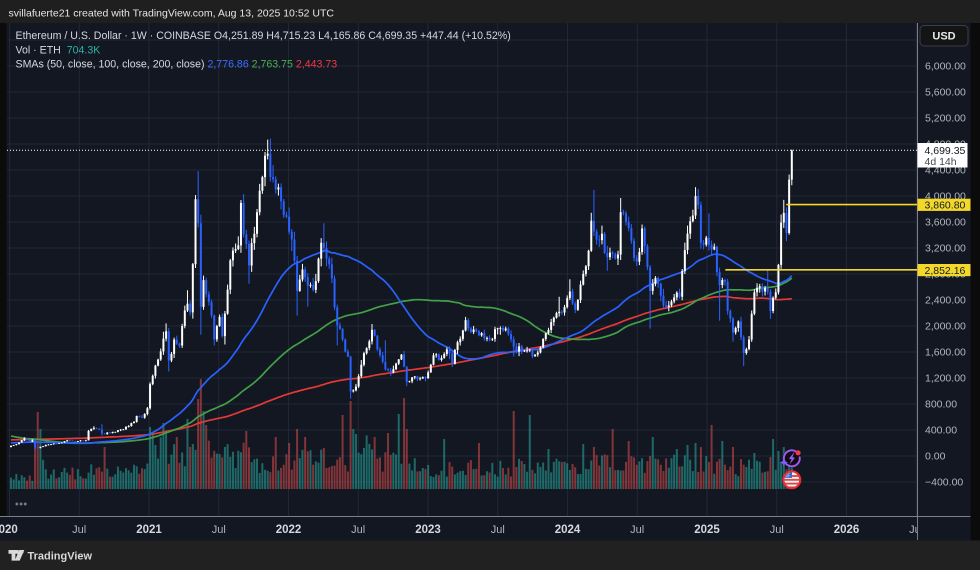  I want to click on svg-text: 2,000.00, so click(945, 327).